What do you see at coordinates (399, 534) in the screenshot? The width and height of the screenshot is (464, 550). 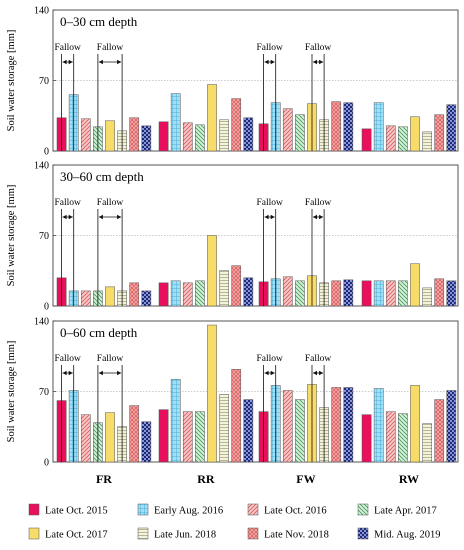 I see `legend-item-mid-aug-2019: Mid. Aug. 2019` at bounding box center [399, 534].